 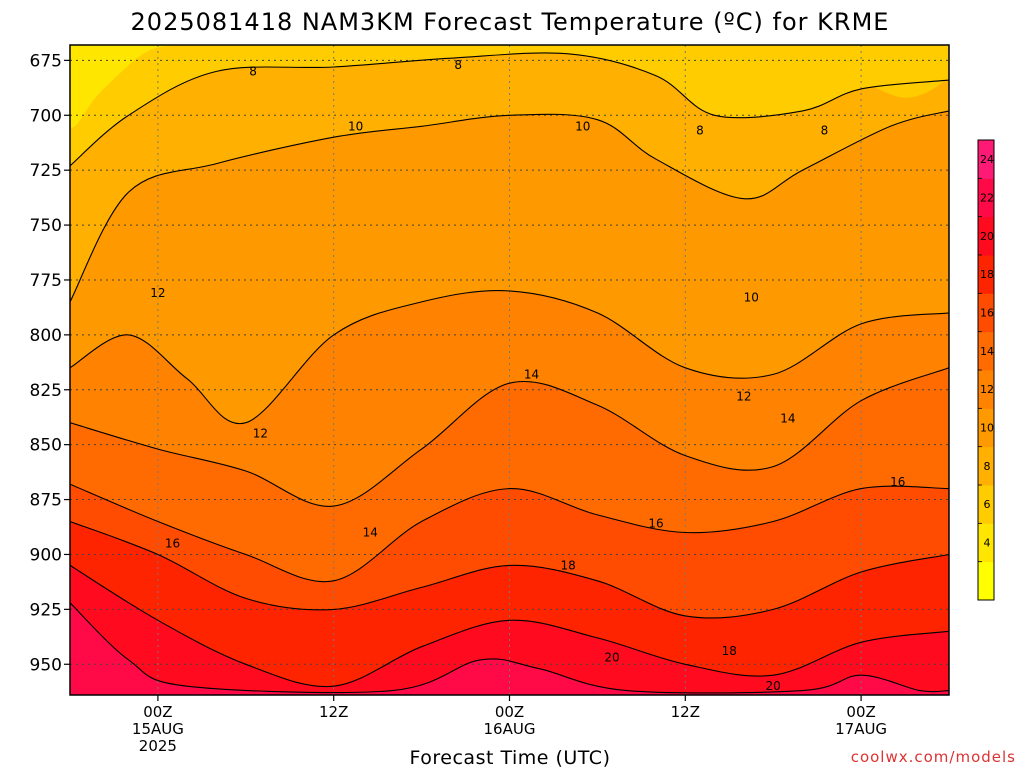 I want to click on x-tick-label: 00Z 15AUG 2025, so click(x=158, y=729).